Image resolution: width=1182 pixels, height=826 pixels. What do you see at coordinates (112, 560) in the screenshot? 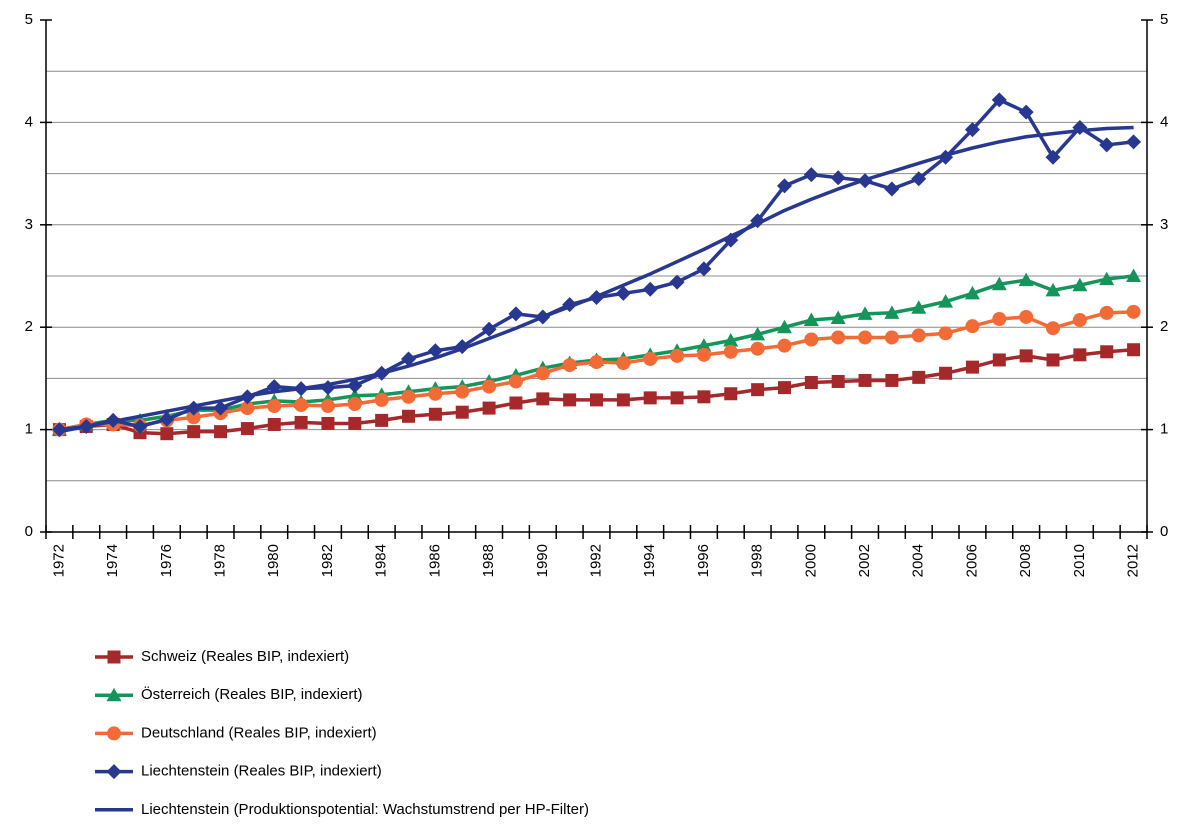
I see `x-tick-label: 1974` at bounding box center [112, 560].